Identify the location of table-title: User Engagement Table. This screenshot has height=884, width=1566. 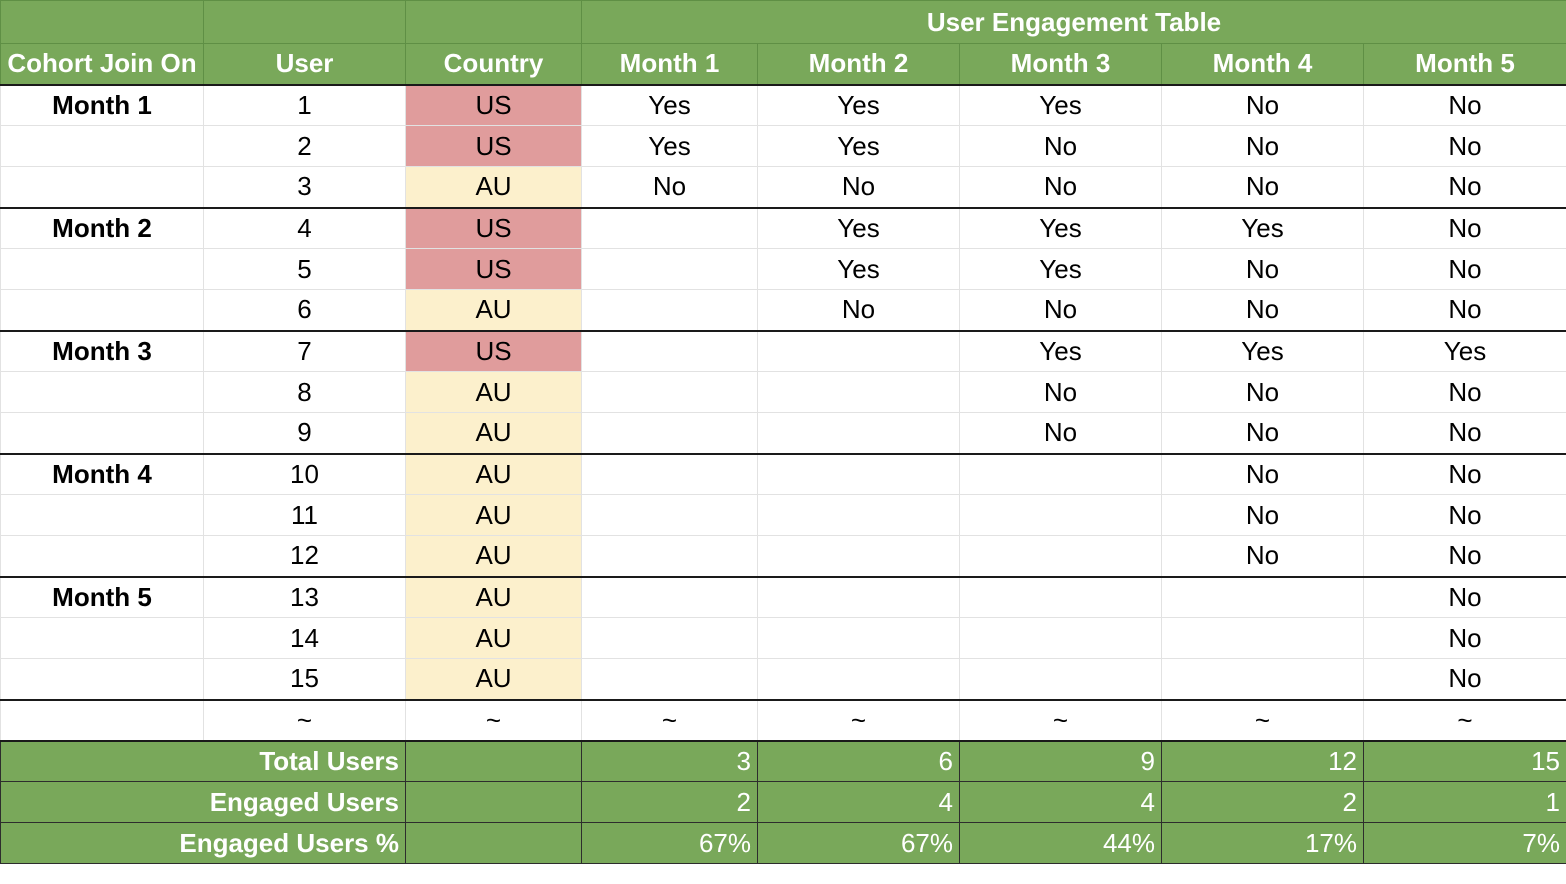
(1073, 22).